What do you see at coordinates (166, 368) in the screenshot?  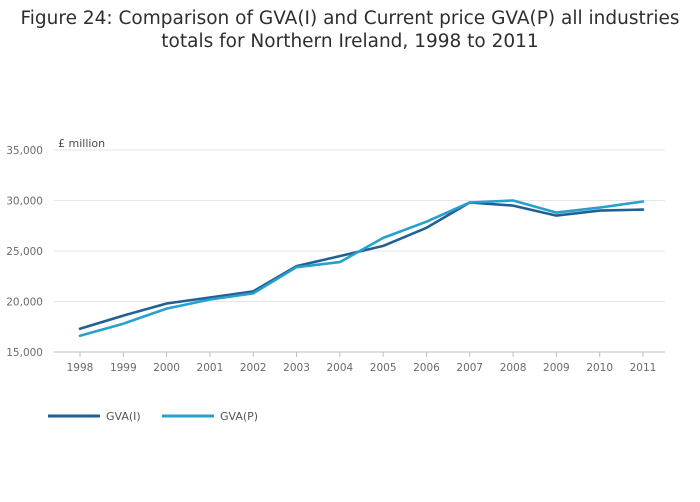 I see `x-tick-label: 2000` at bounding box center [166, 368].